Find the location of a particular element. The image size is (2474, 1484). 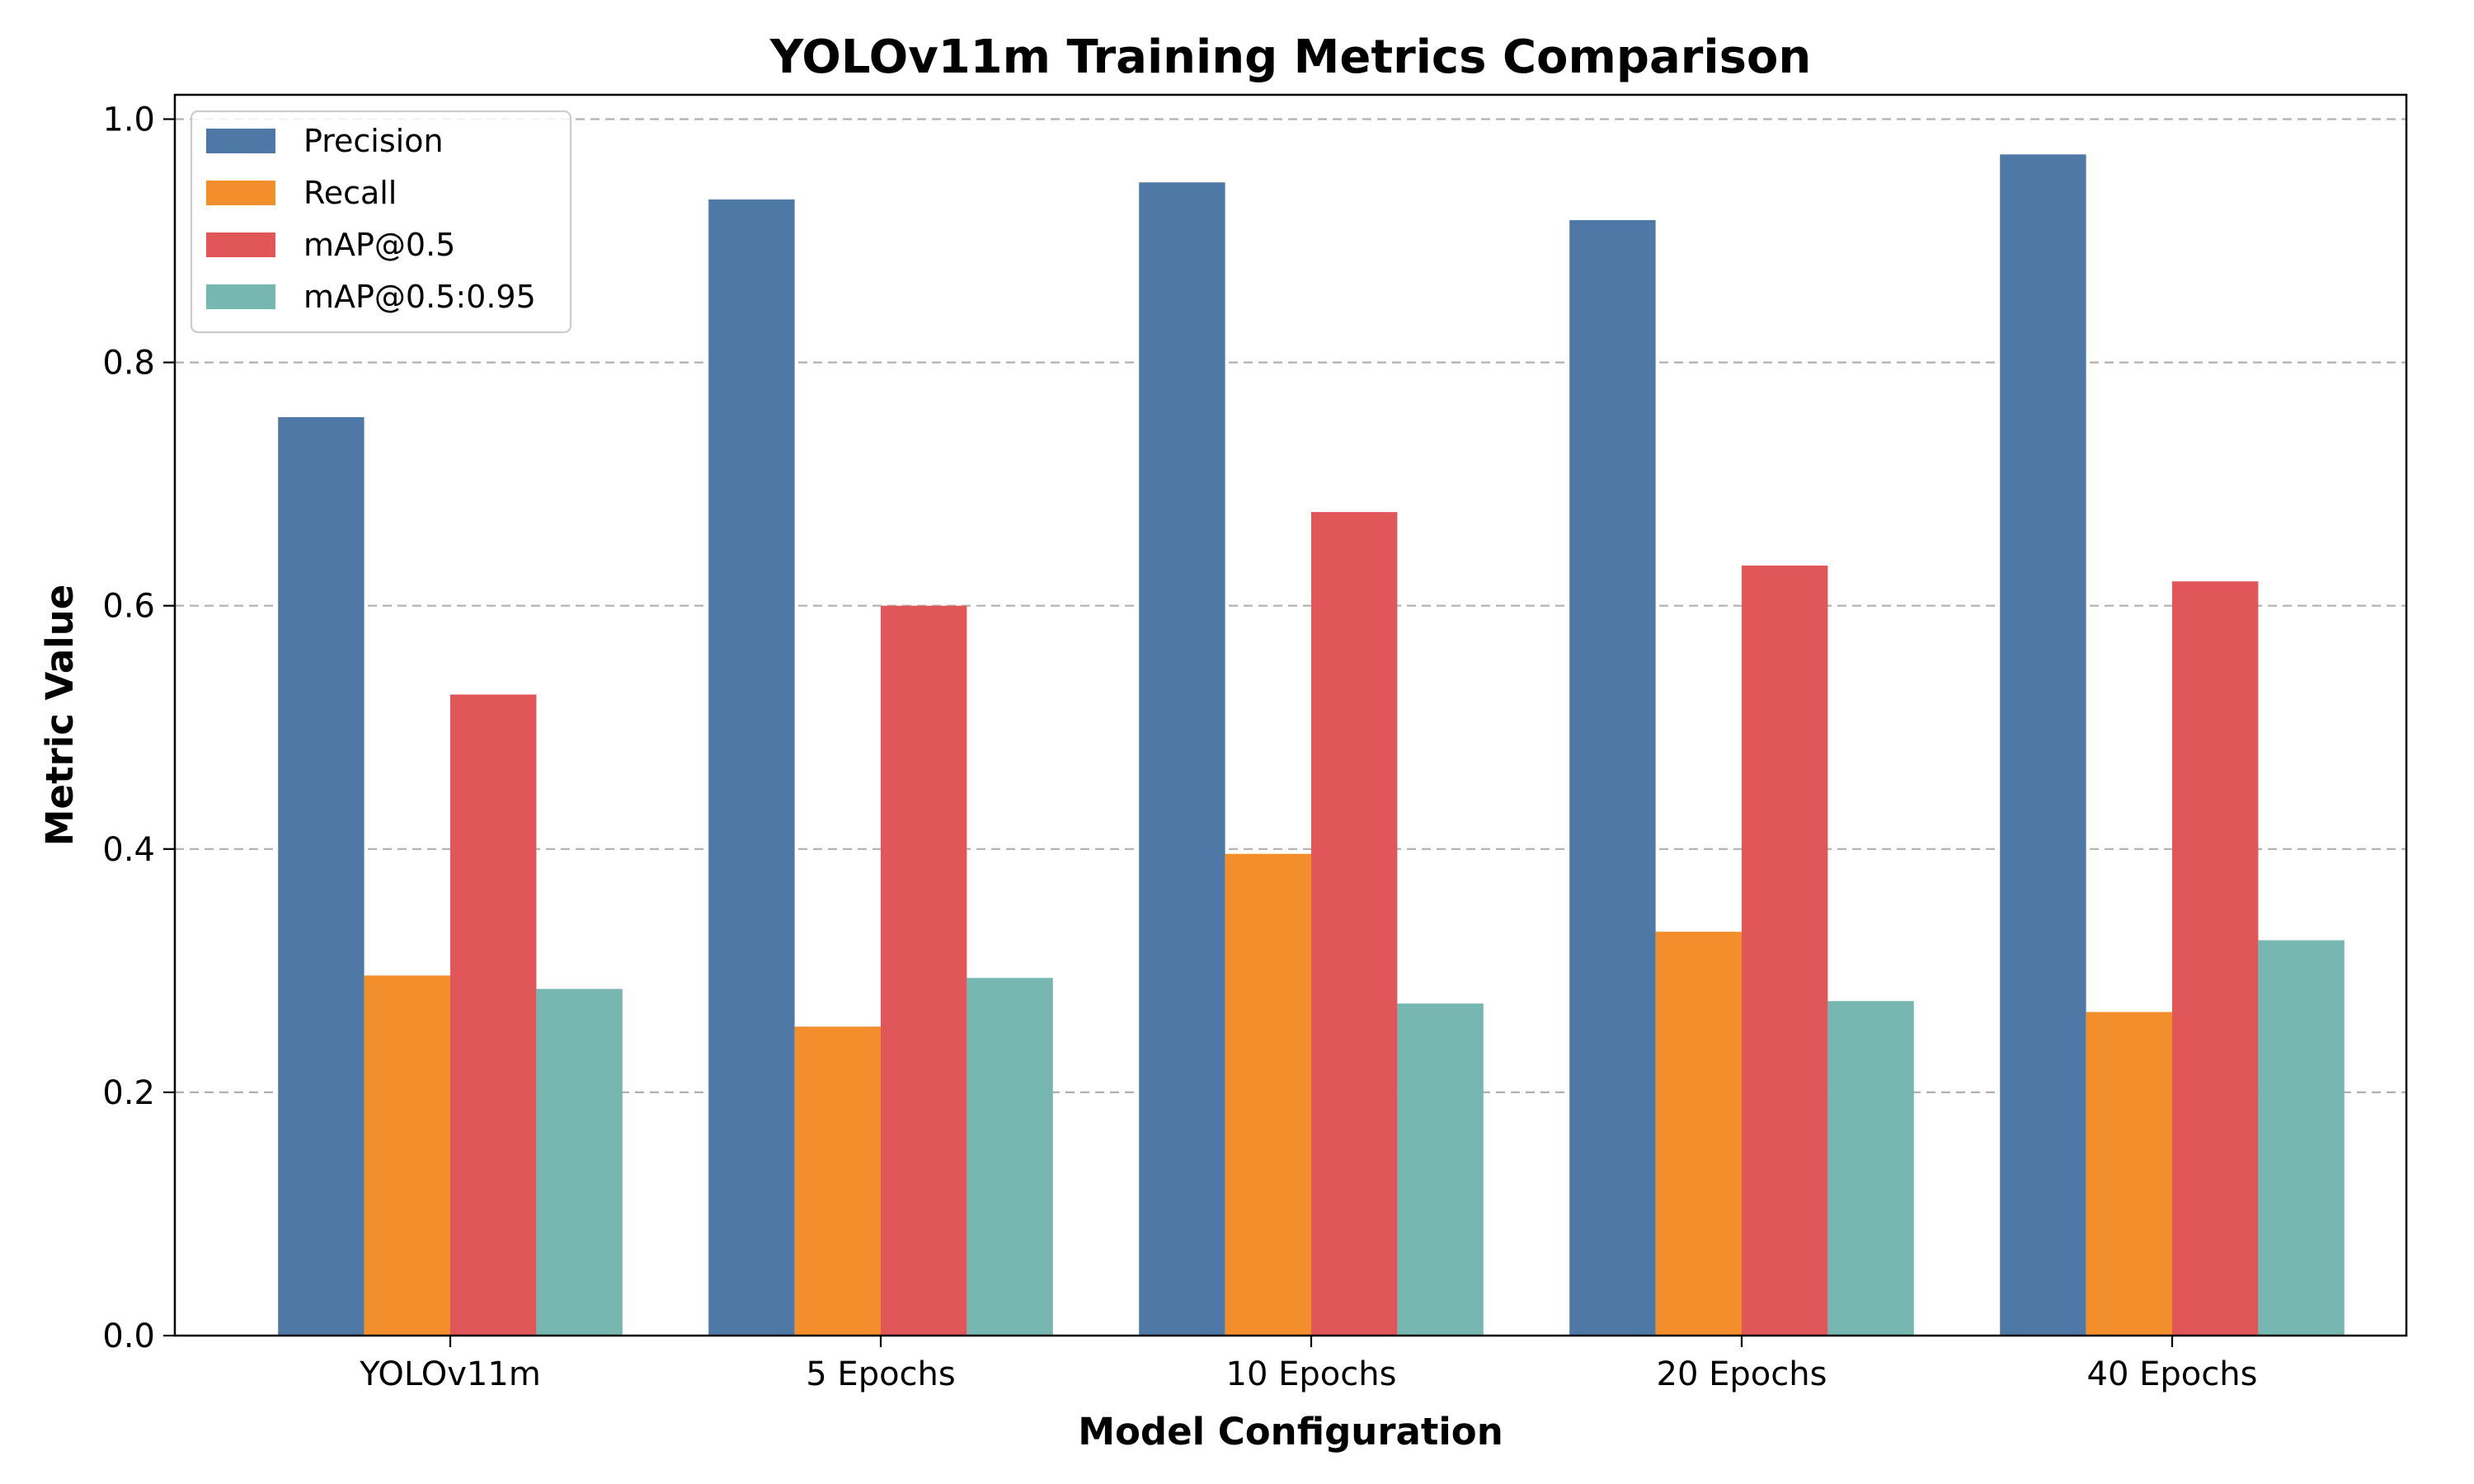

chart-title: YOLOv11m Training Metrics Comparison is located at coordinates (1290, 58).